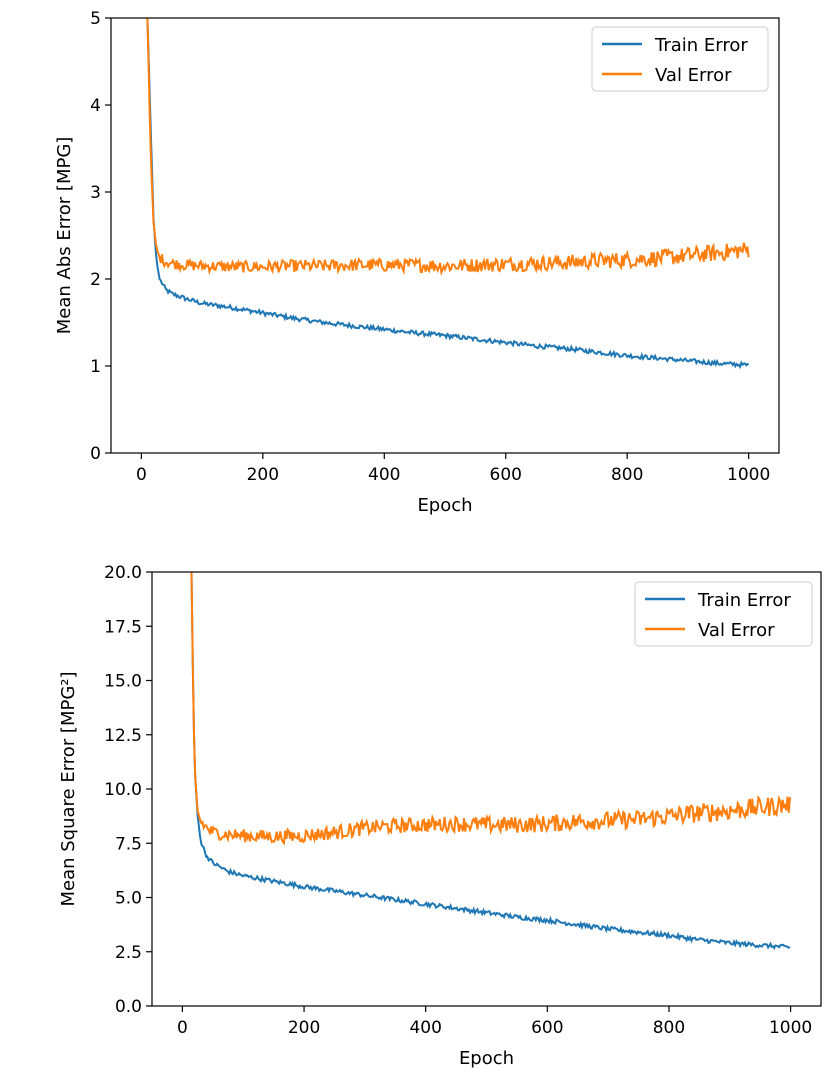 The height and width of the screenshot is (1084, 840). Describe the element at coordinates (68, 788) in the screenshot. I see `mse-y-axis-label: Mean Square Error [MPG²]` at that location.